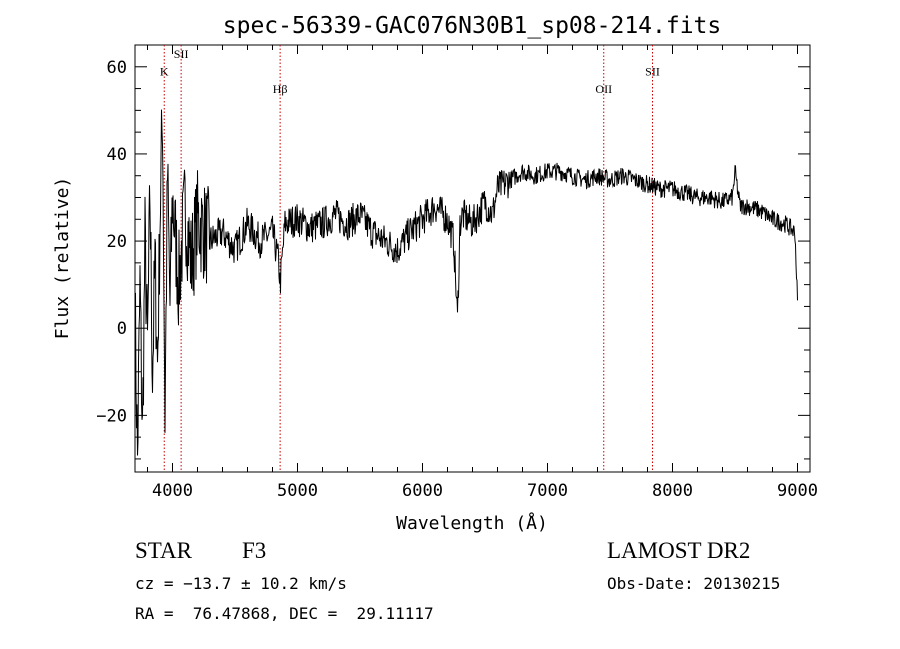 Image resolution: width=900 pixels, height=649 pixels. I want to click on chart-title: spec-56339-GAC076N30B1_sp08-214.fits, so click(472, 26).